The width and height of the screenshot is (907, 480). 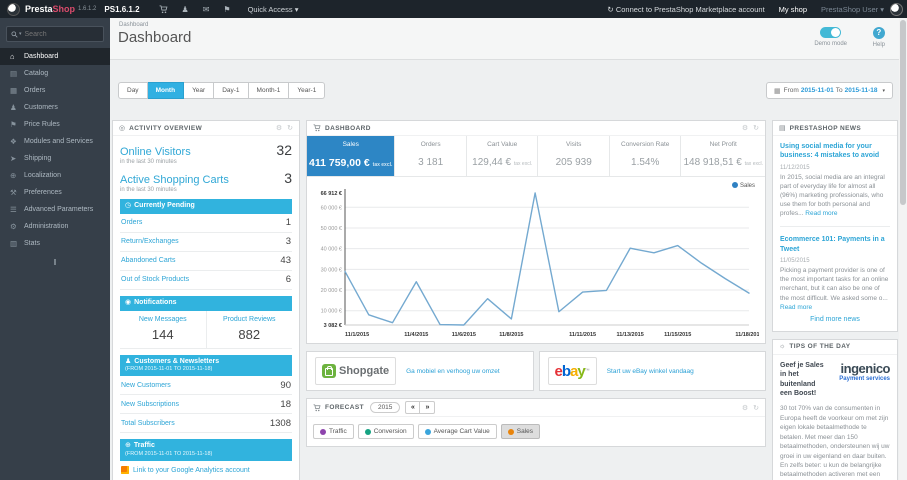 What do you see at coordinates (835, 319) in the screenshot?
I see `find-more-news-link: Find more news` at bounding box center [835, 319].